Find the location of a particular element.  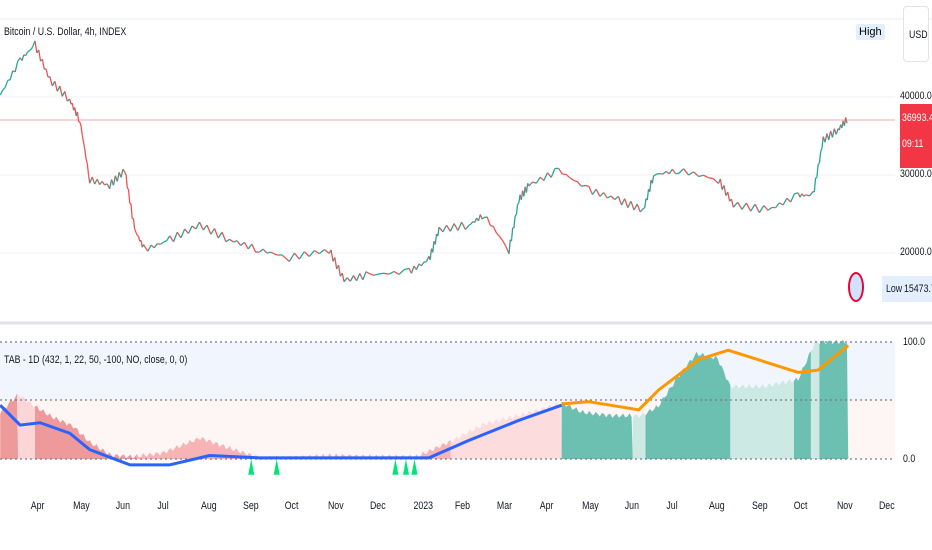

price-tick: 40000.00 is located at coordinates (916, 96).